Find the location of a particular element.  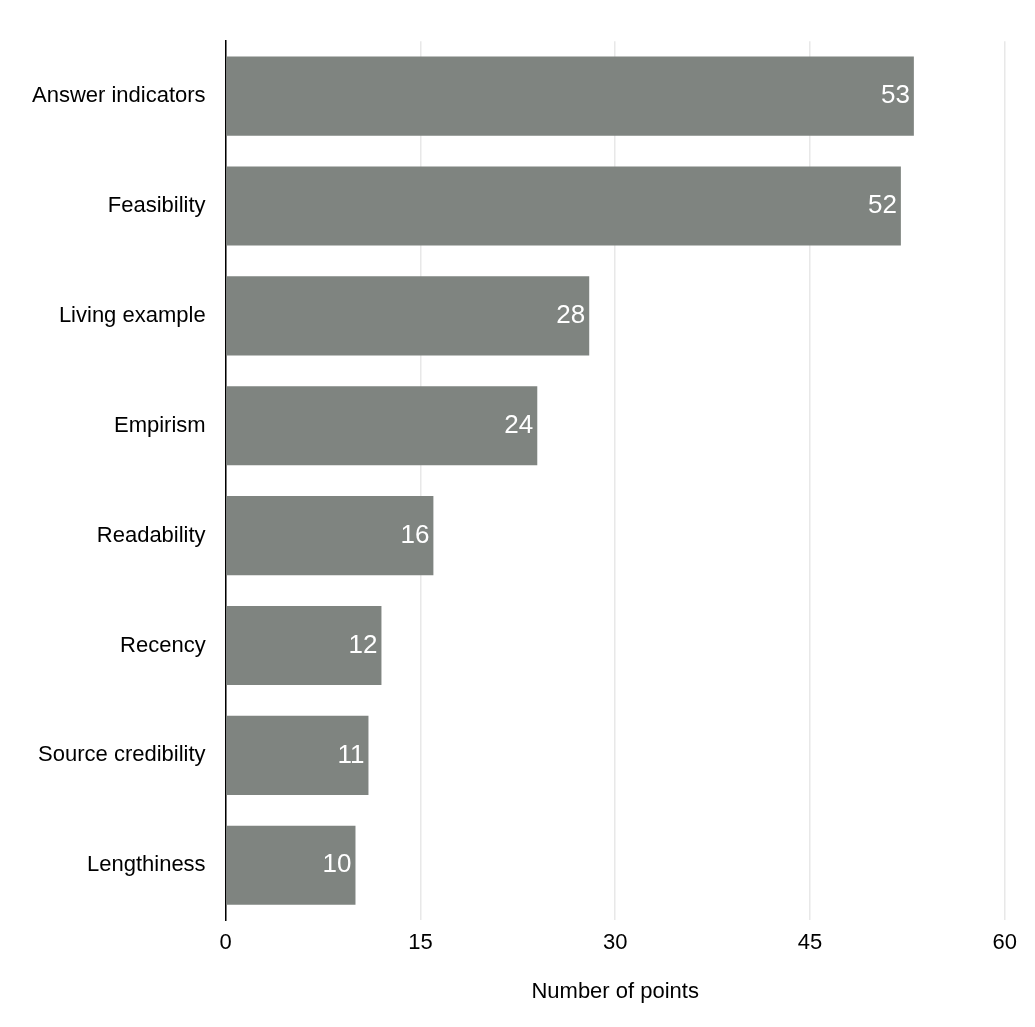

y-tick-label: Lengthiness is located at coordinates (146, 864).